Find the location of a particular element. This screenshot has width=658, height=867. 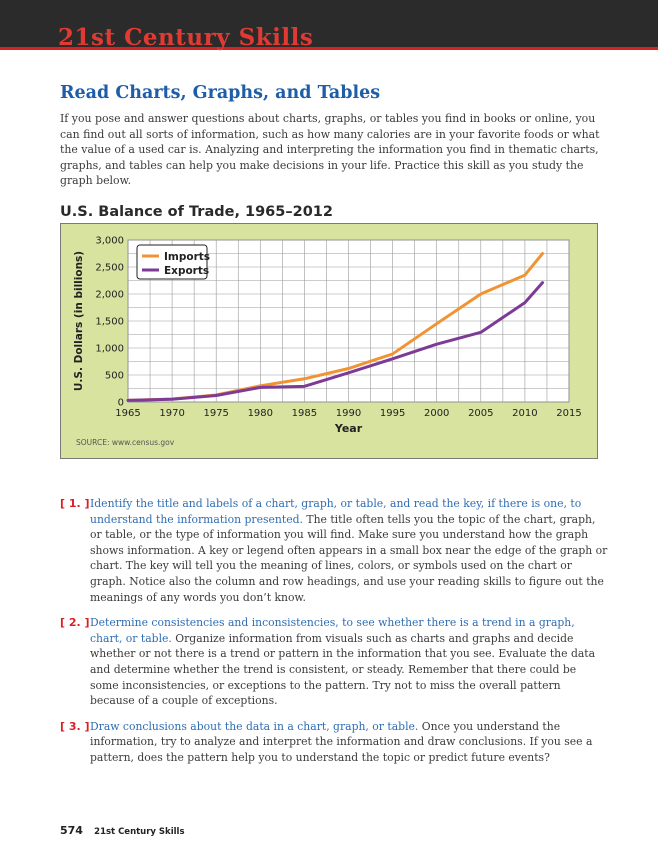

x-tick-label: 1975 is located at coordinates (215, 413).